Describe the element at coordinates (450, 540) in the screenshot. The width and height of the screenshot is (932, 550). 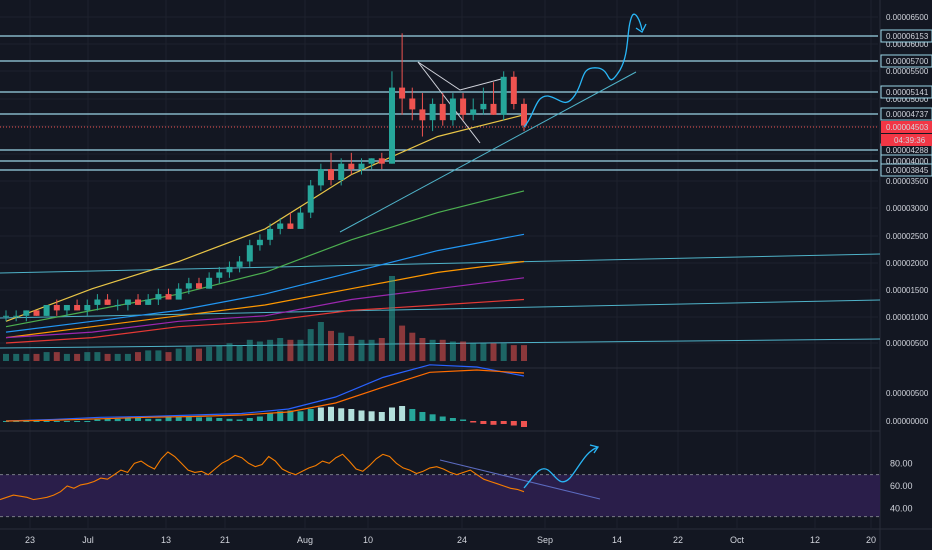
I see `date-axis: 23 Jul 13 21 Aug 10 24 Sep 14 22 Oct 12 20` at that location.